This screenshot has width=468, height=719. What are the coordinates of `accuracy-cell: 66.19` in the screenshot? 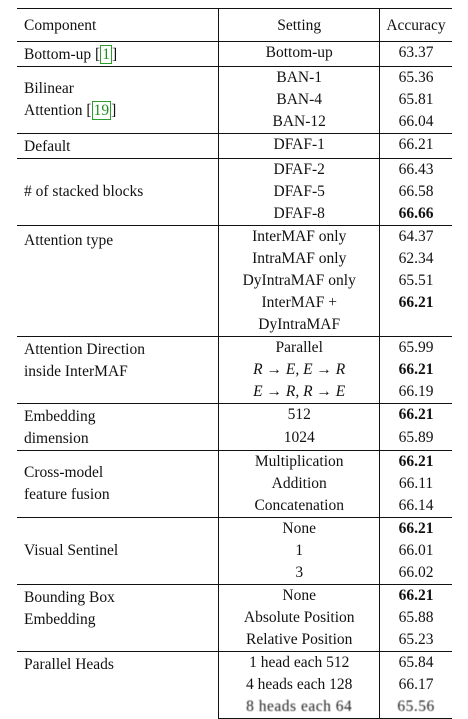 It's located at (415, 392).